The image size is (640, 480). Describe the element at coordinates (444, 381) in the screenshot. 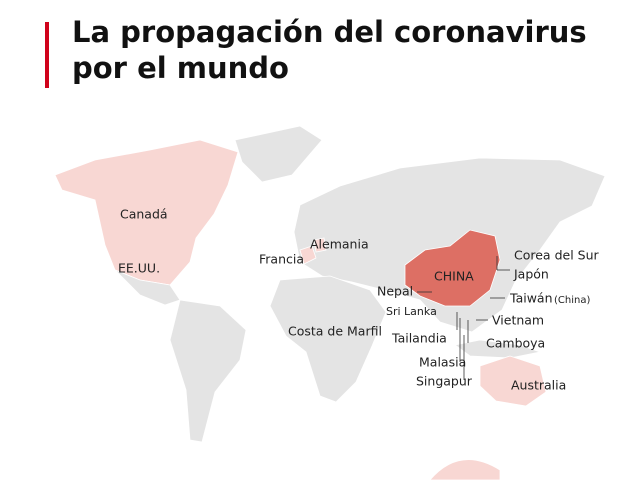

I see `map-label: Singapur` at that location.